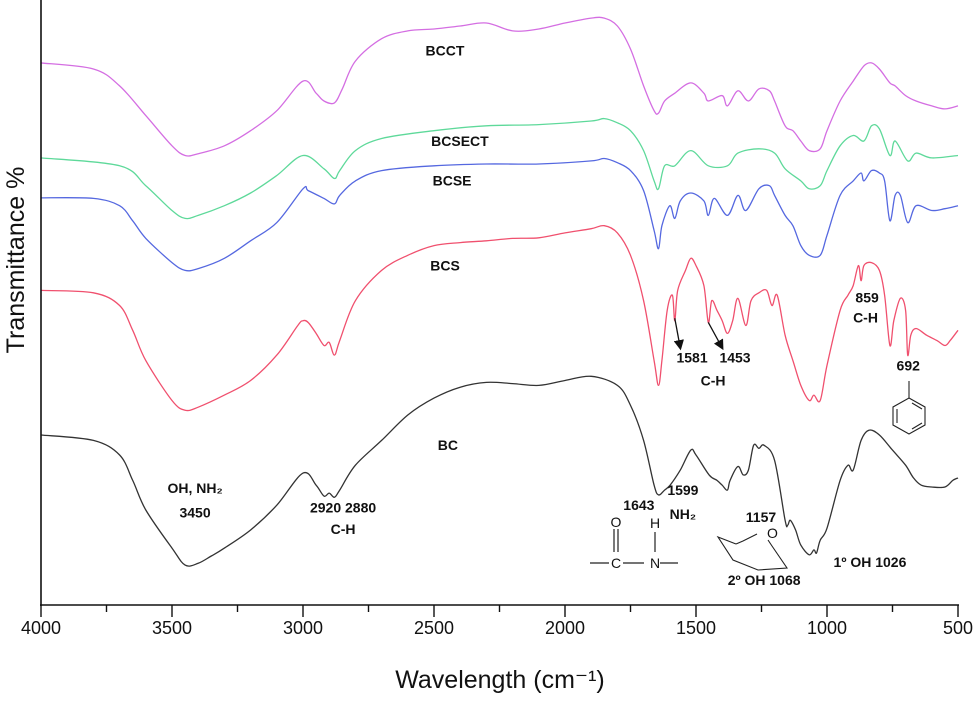 This screenshot has height=703, width=980. Describe the element at coordinates (303, 628) in the screenshot. I see `x-tick-label: 3000` at that location.